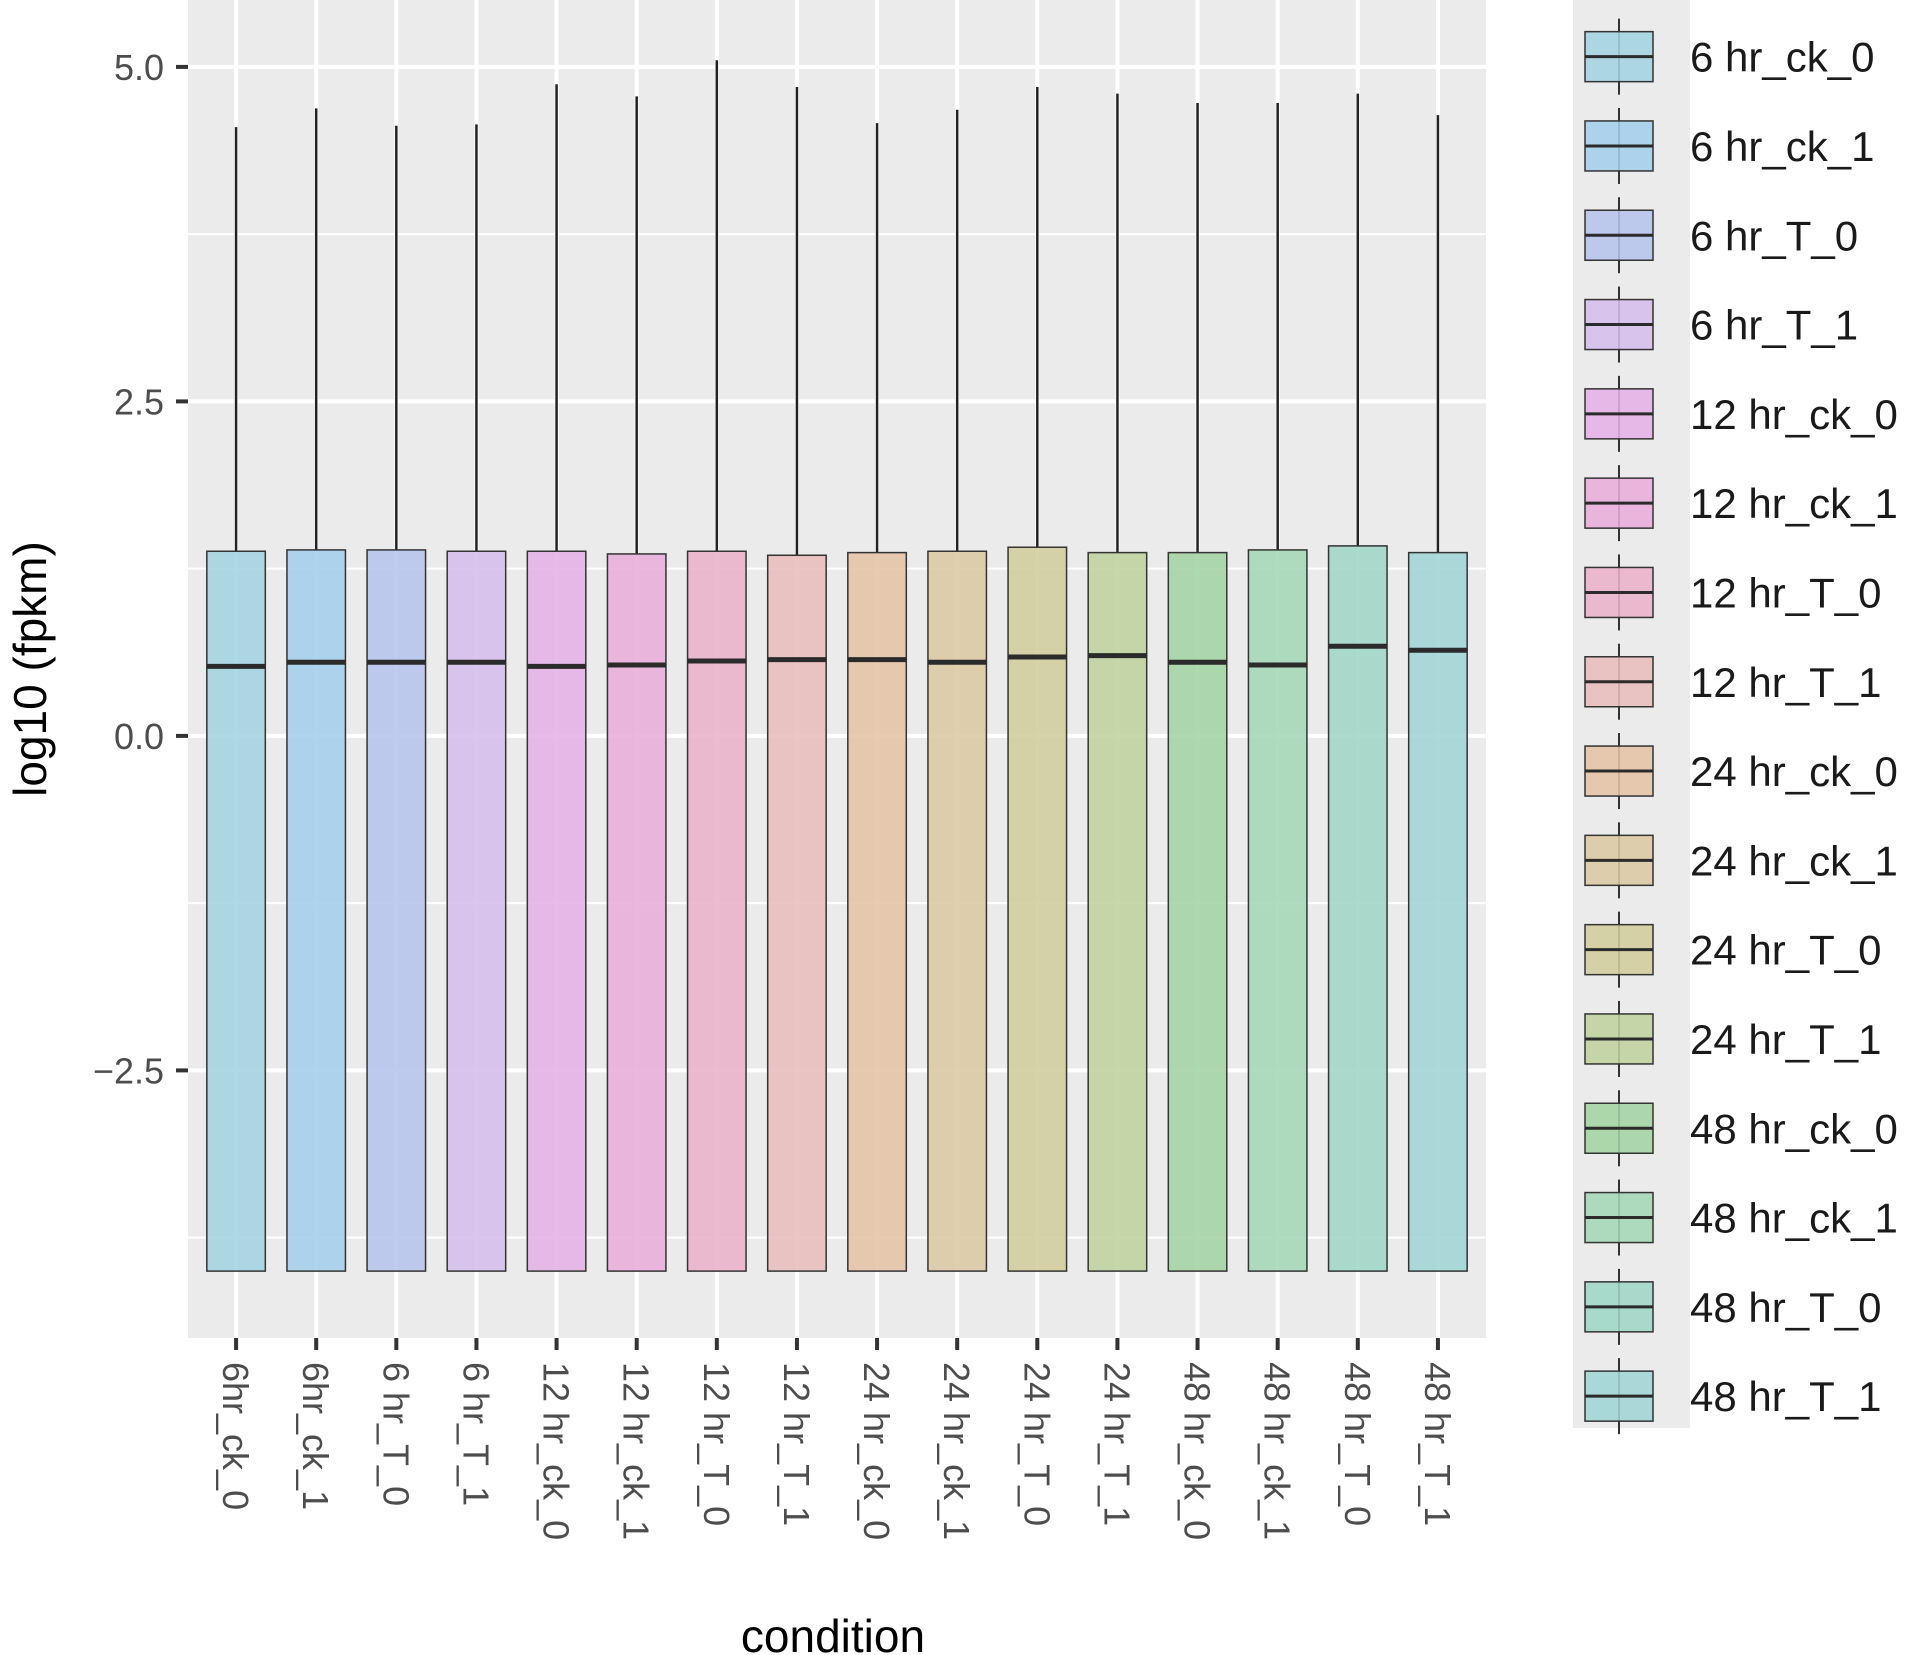 Image resolution: width=1925 pixels, height=1655 pixels. Describe the element at coordinates (1794, 860) in the screenshot. I see `legend-label: 24 hr_ck_1` at that location.